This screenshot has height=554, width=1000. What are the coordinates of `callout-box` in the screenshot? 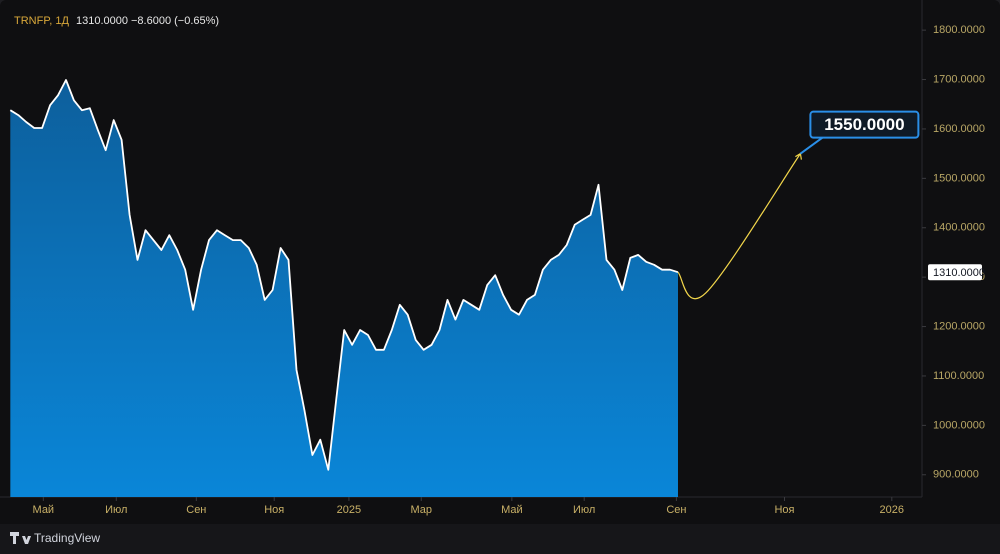 It's located at (864, 124).